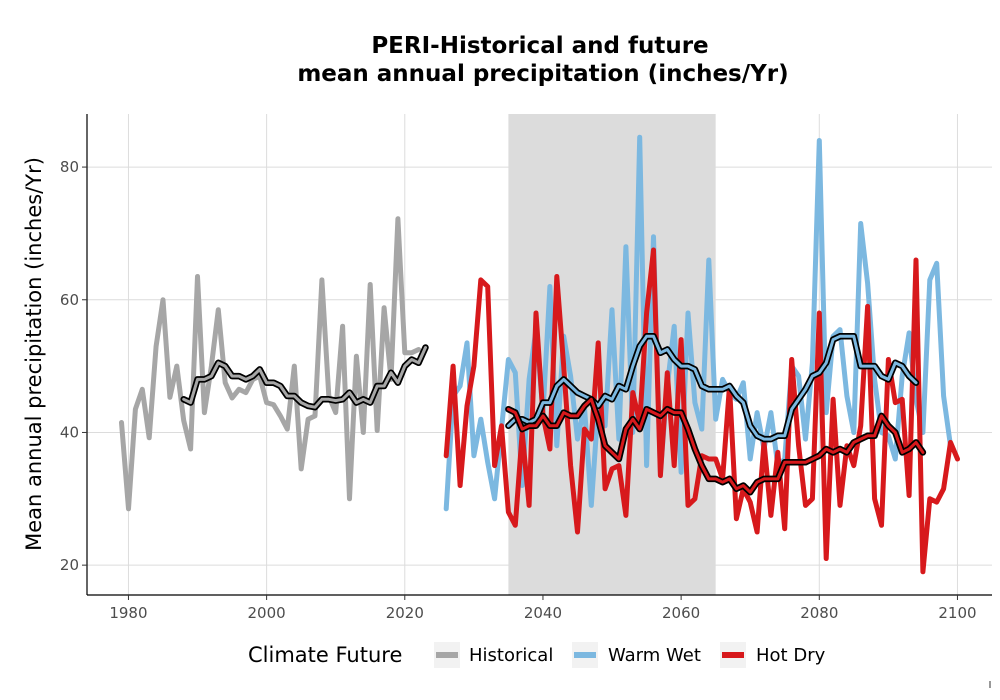  I want to click on x-axis-ticks: 1980 2000 2020 2040 2060 2080 2100, so click(543, 608).